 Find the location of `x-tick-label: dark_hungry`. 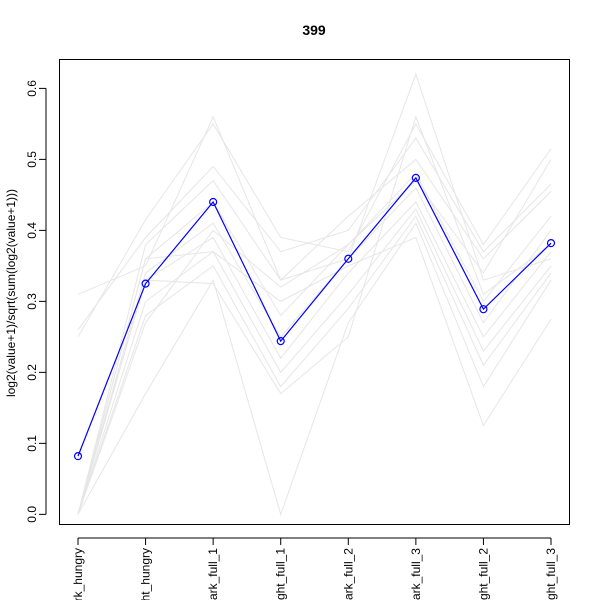

x-tick-label: dark_hungry is located at coordinates (78, 574).